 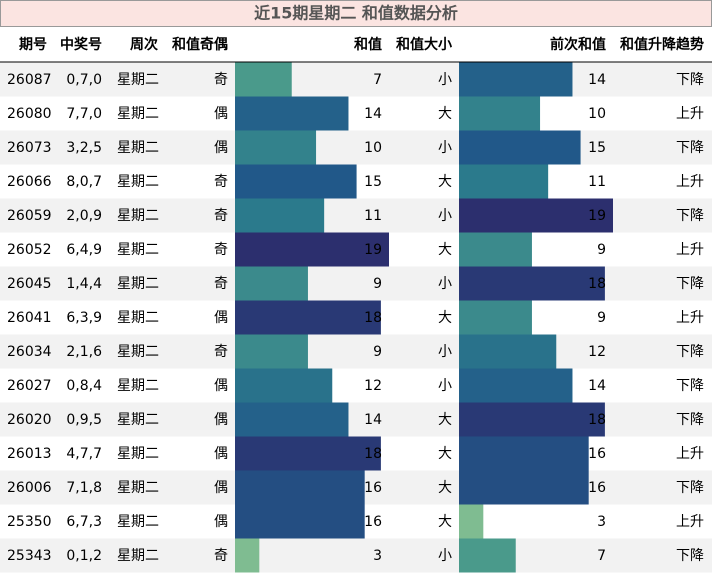 What do you see at coordinates (424, 44) in the screenshot?
I see `column-header: 和值大小` at bounding box center [424, 44].